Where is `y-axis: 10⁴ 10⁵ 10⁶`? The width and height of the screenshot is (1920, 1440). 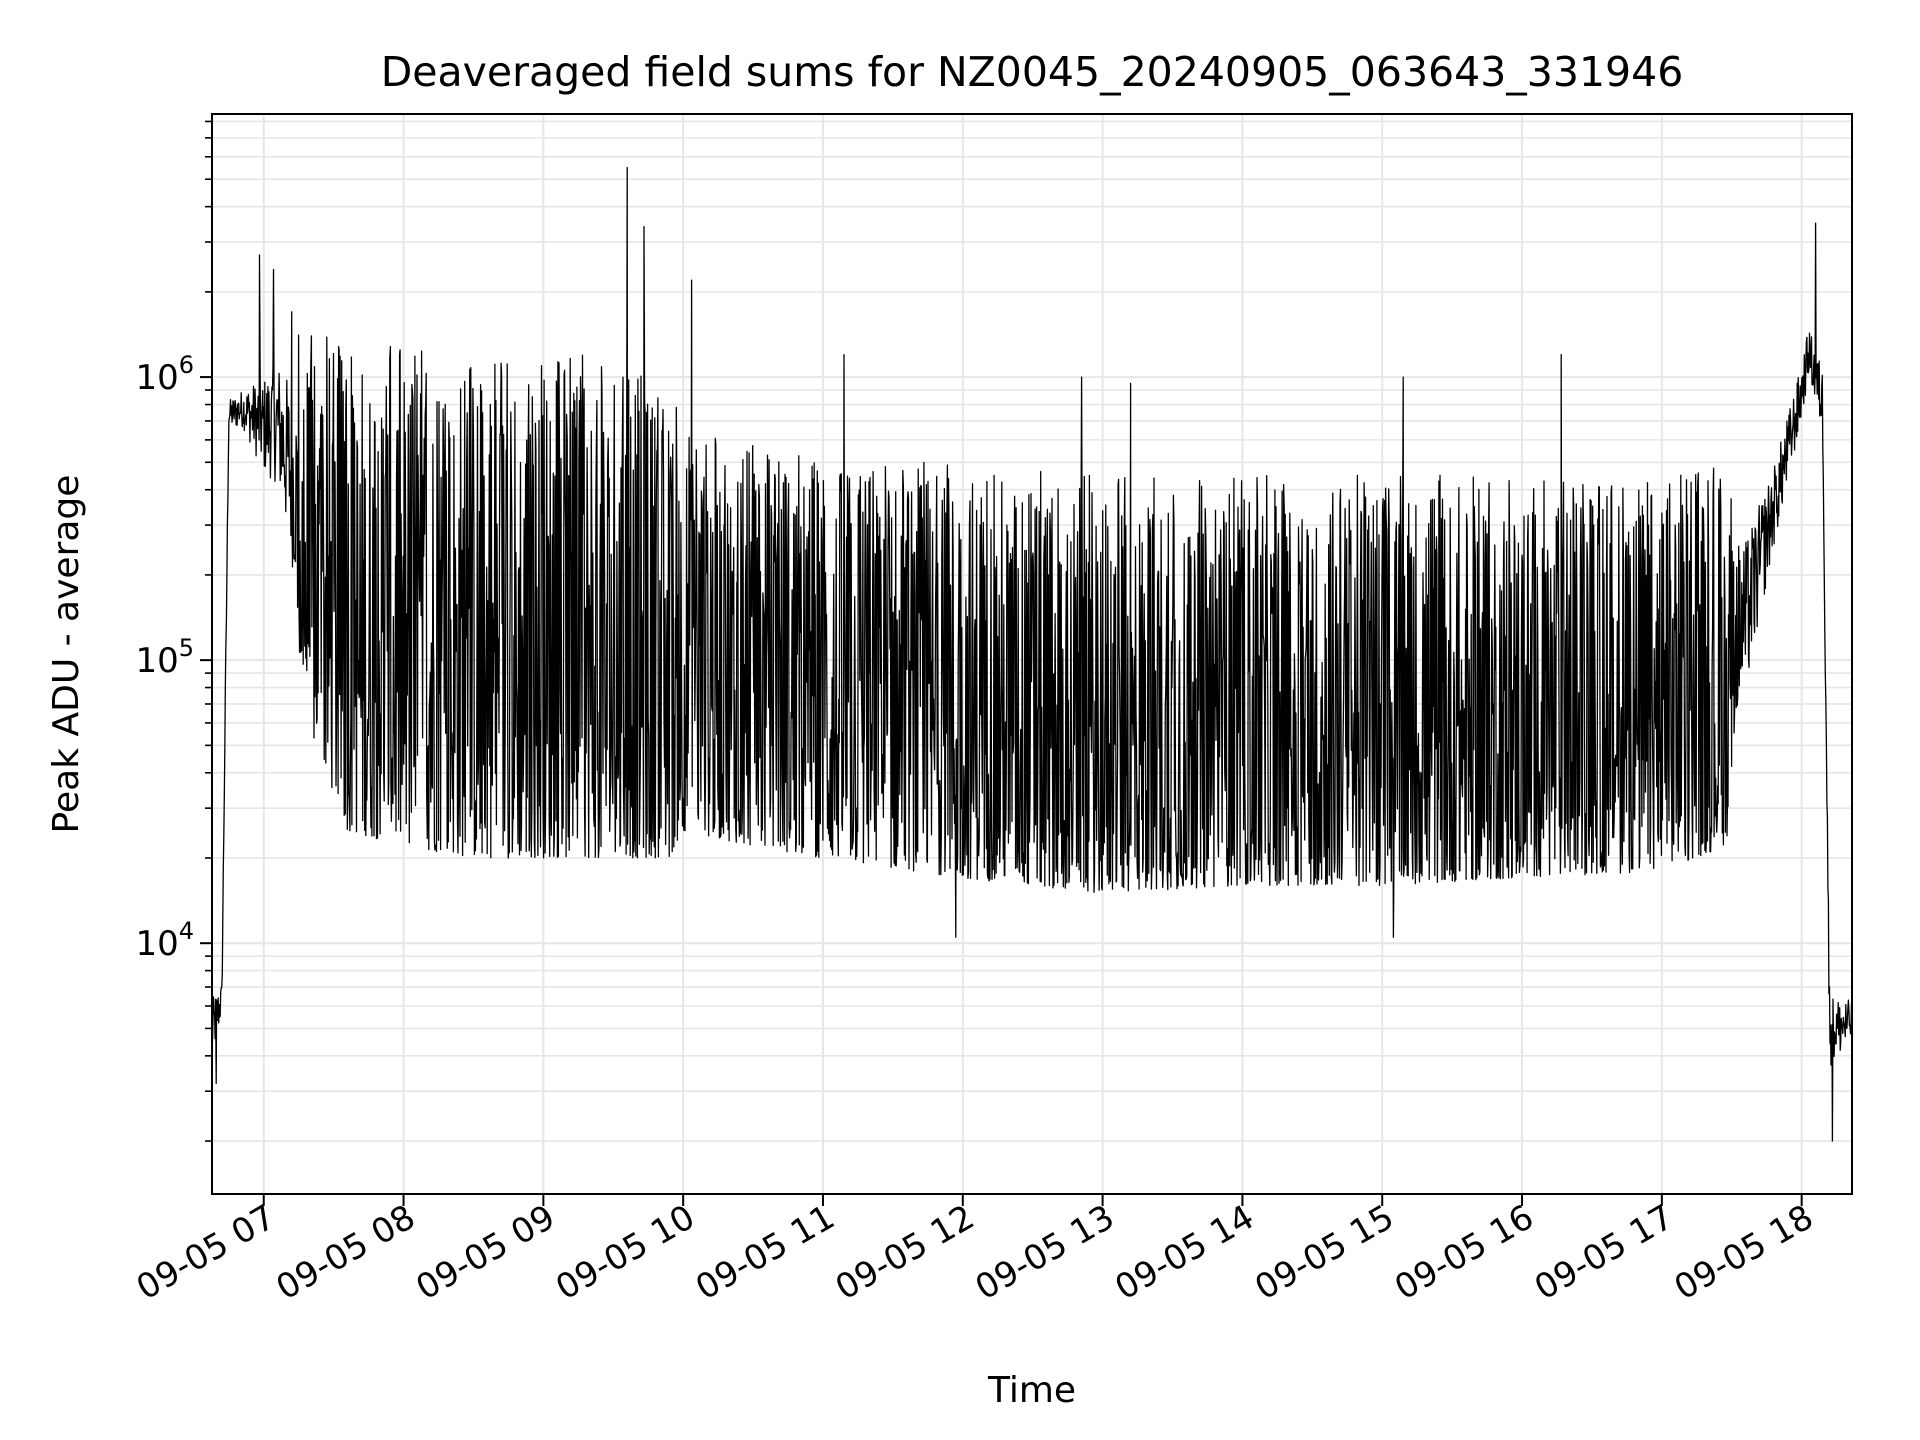
y-axis: 10⁴ 10⁵ 10⁶ is located at coordinates (173, 631).